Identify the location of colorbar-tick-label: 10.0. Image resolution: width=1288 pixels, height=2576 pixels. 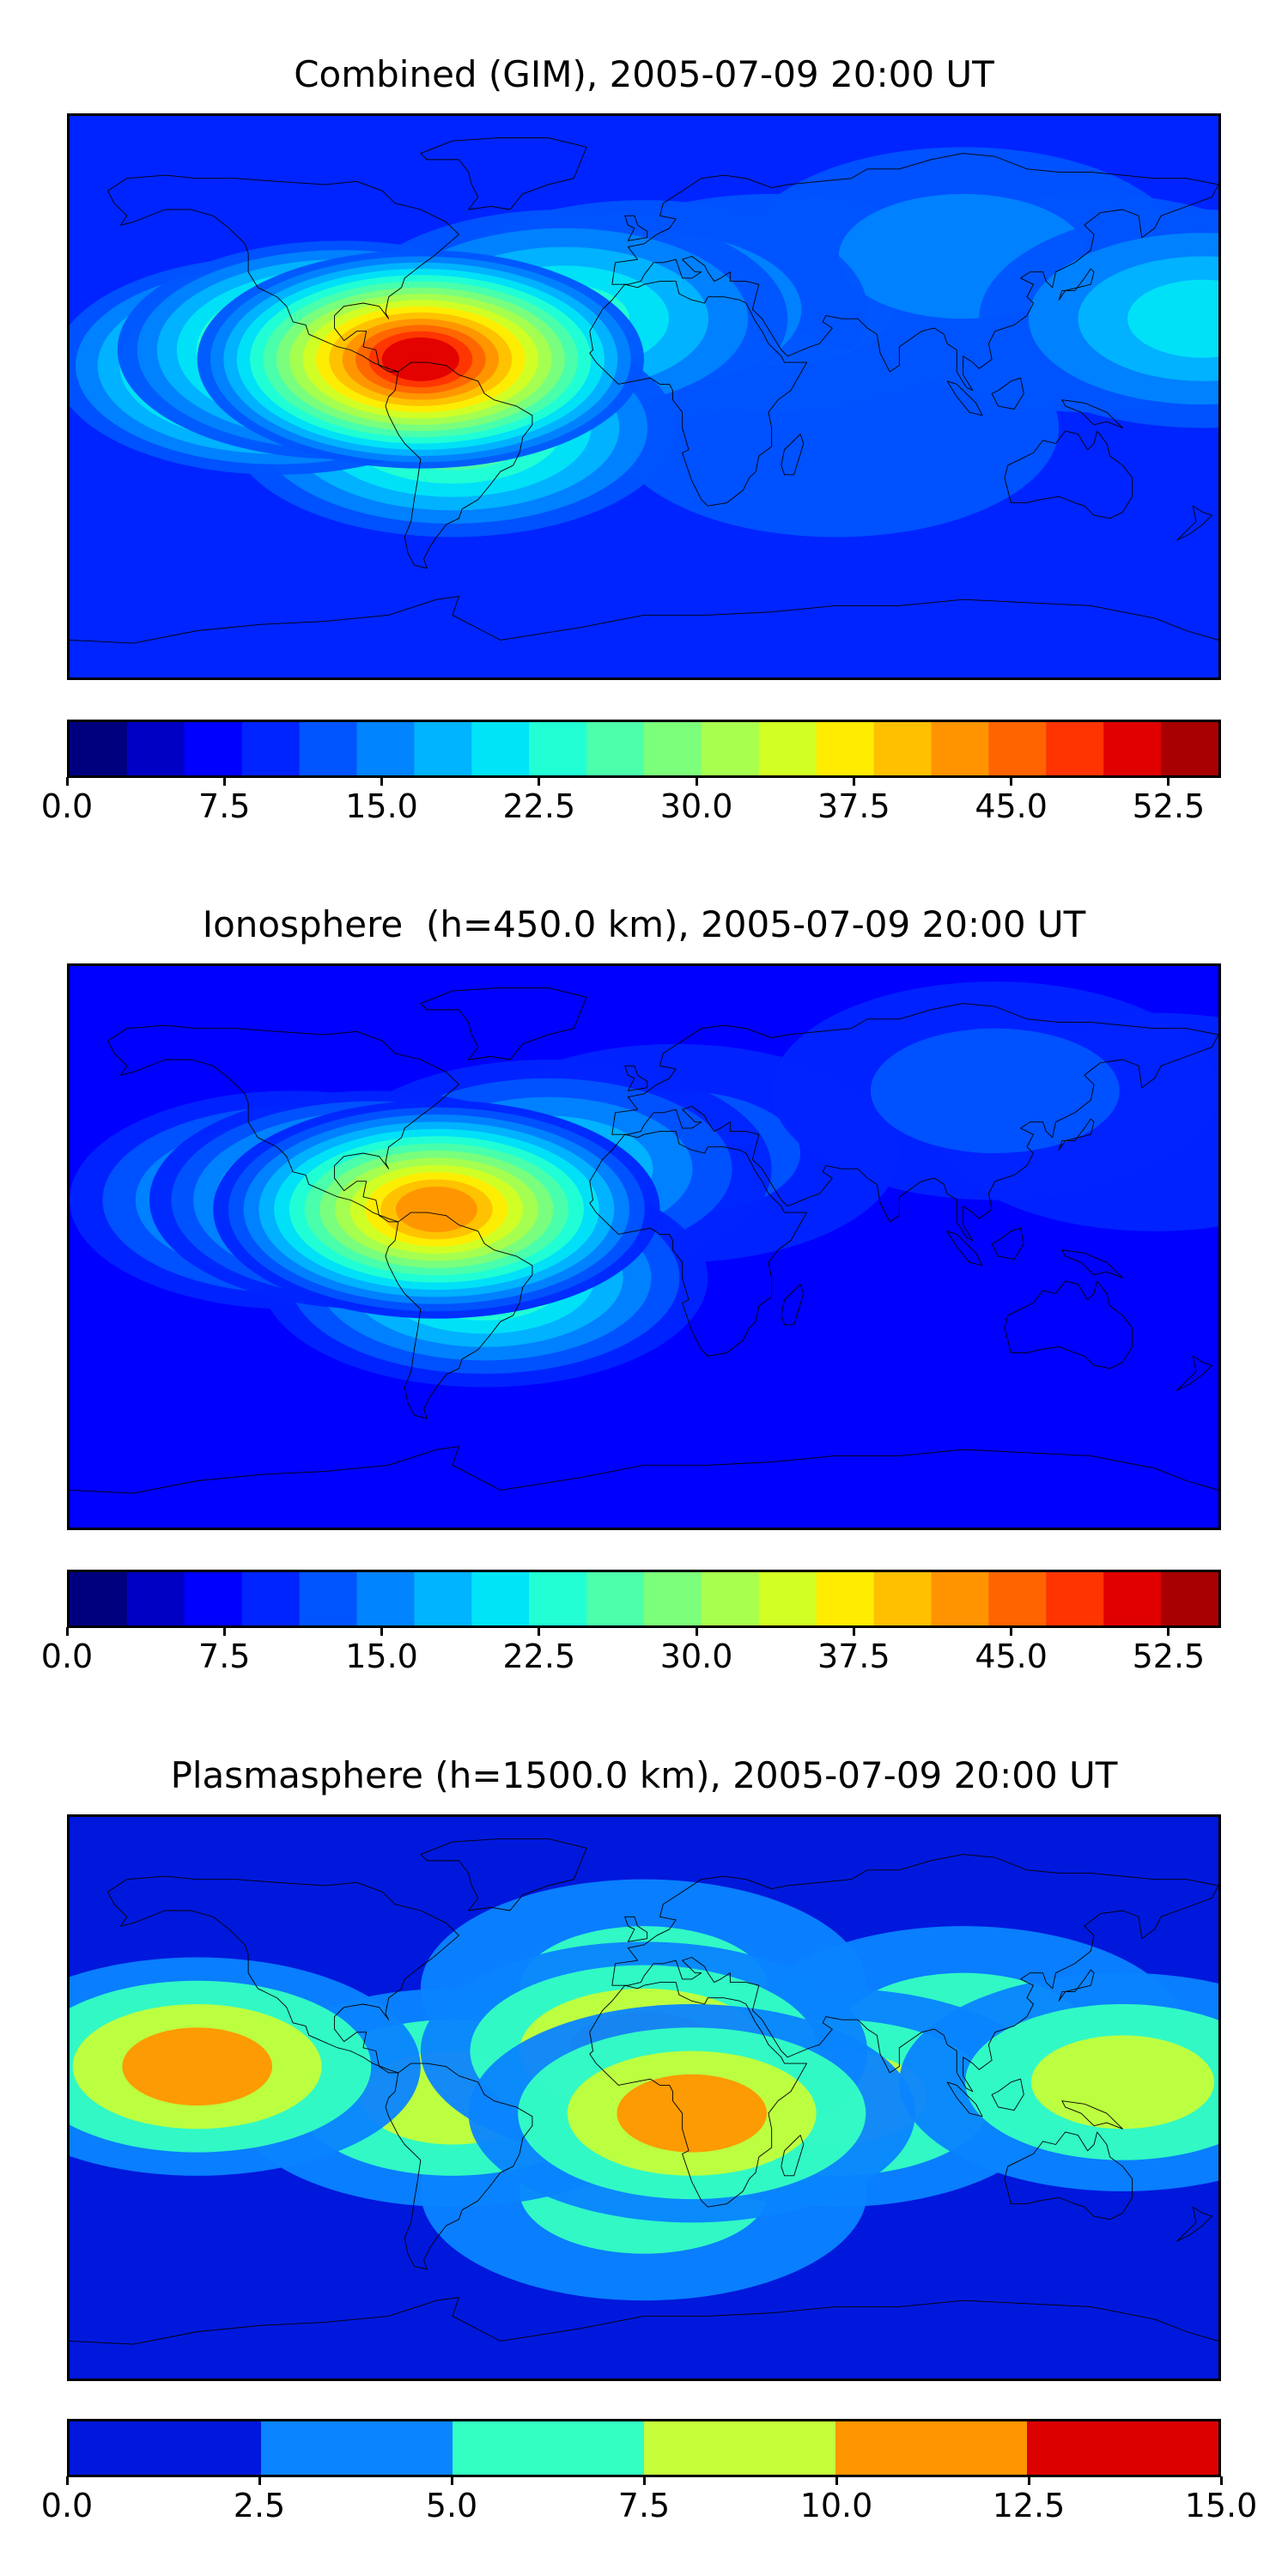
(836, 2506).